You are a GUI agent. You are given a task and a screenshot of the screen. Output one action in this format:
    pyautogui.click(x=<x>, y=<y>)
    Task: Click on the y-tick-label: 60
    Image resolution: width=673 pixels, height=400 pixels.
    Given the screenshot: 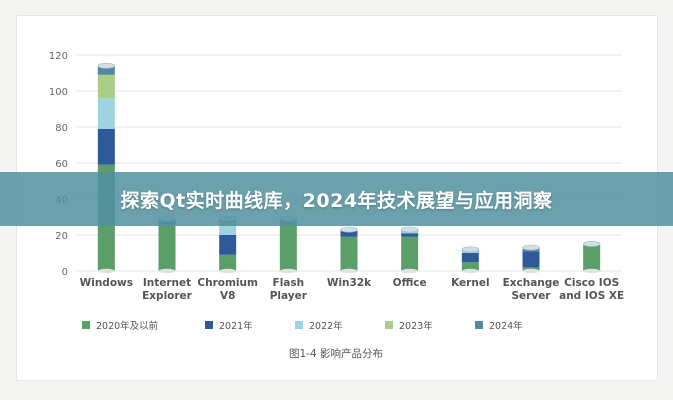 What is the action you would take?
    pyautogui.click(x=61, y=164)
    